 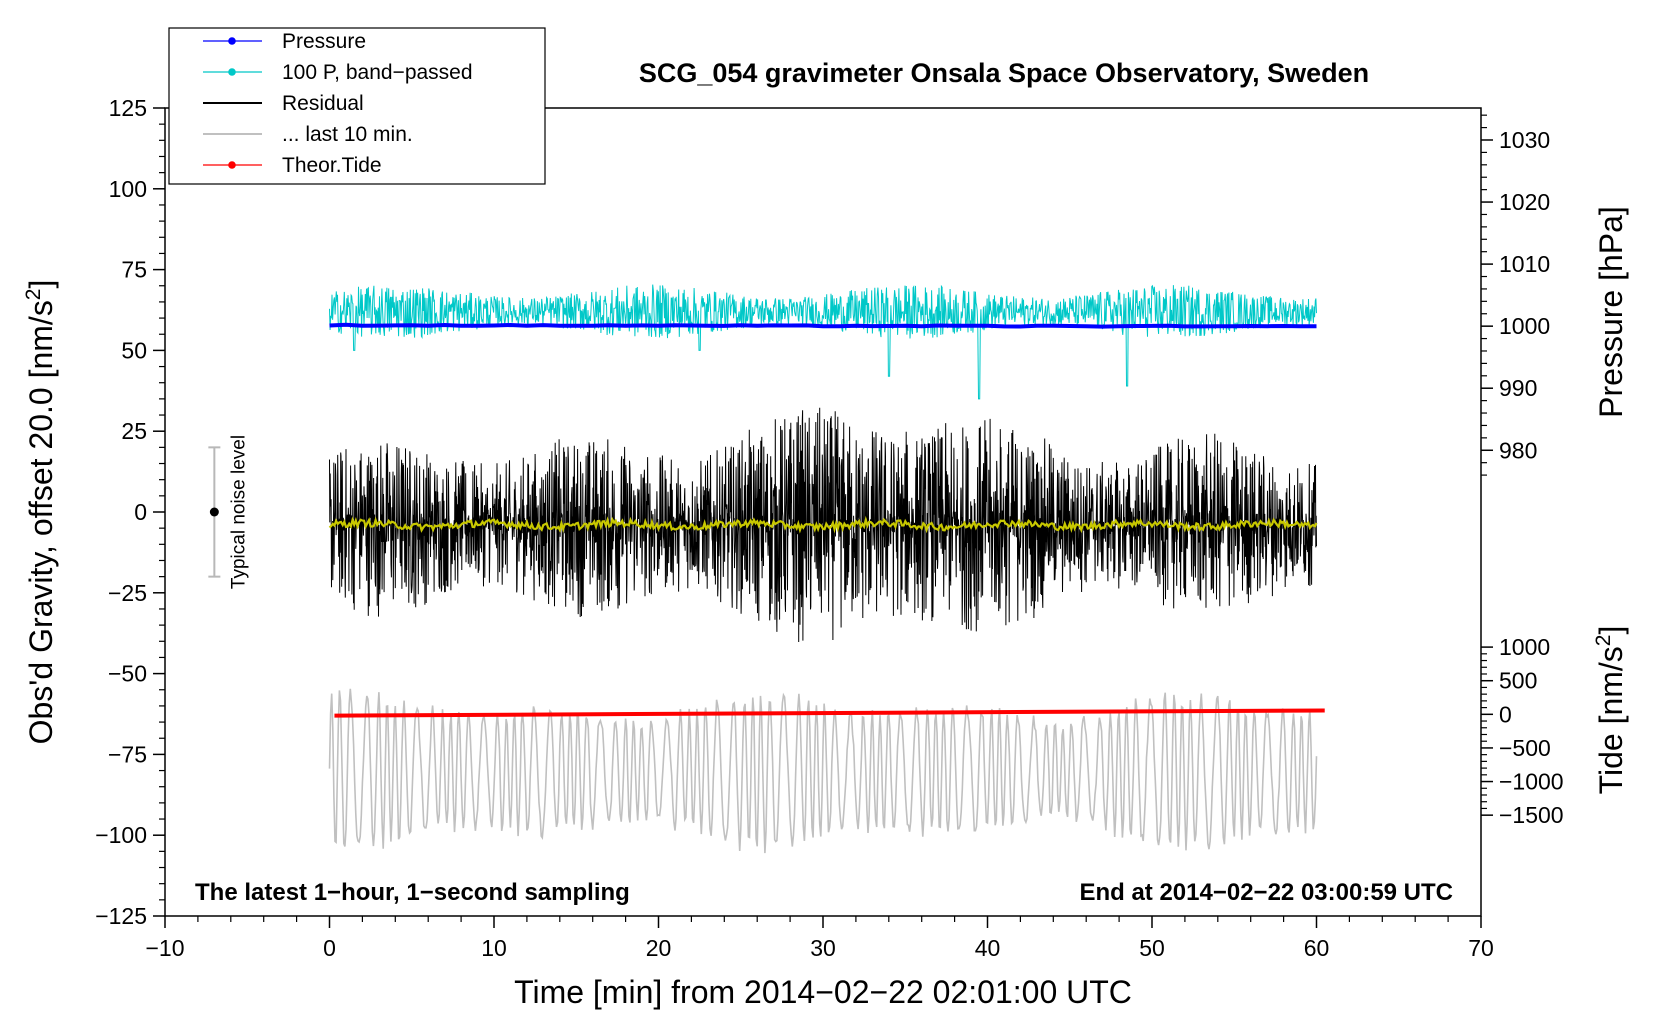 What do you see at coordinates (323, 103) in the screenshot?
I see `legend-label: Residual` at bounding box center [323, 103].